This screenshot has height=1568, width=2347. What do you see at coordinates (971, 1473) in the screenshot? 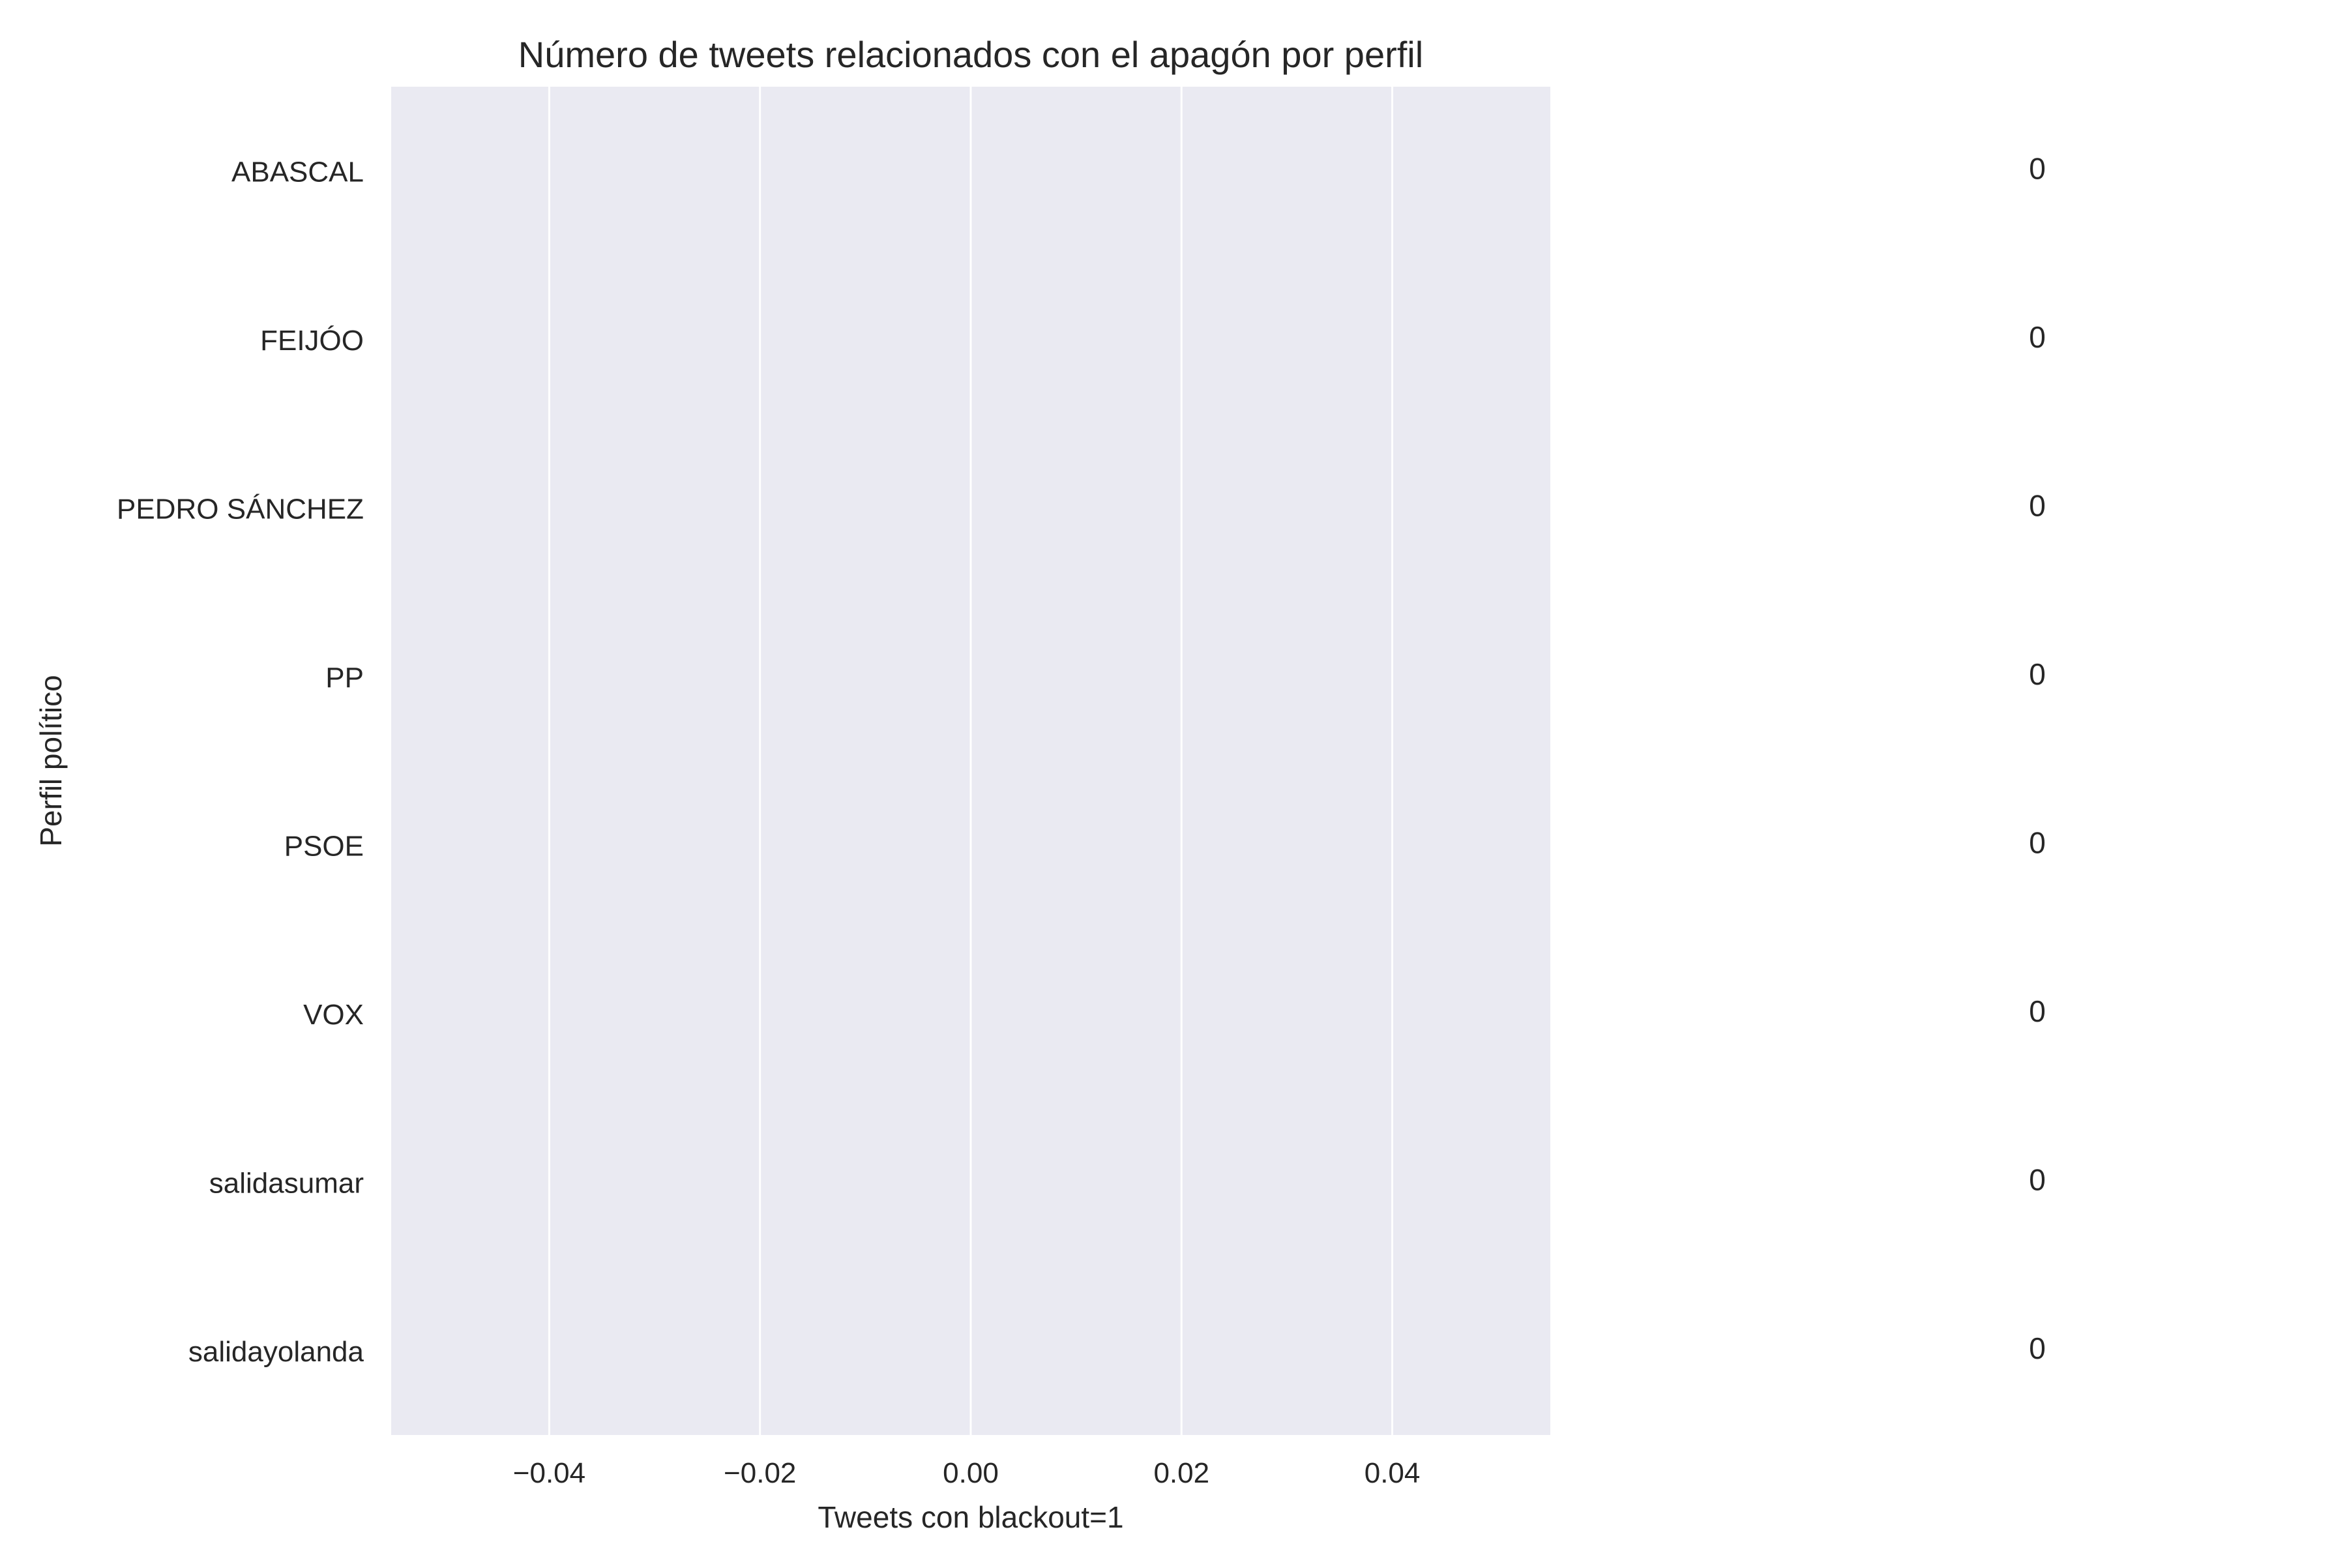
I see `x-tick-label: 0.00` at bounding box center [971, 1473].